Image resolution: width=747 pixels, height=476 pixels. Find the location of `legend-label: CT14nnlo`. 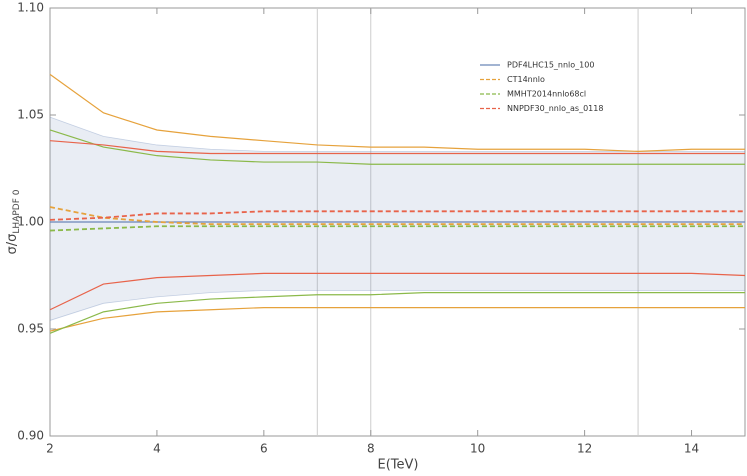

legend-label: CT14nnlo is located at coordinates (526, 79).